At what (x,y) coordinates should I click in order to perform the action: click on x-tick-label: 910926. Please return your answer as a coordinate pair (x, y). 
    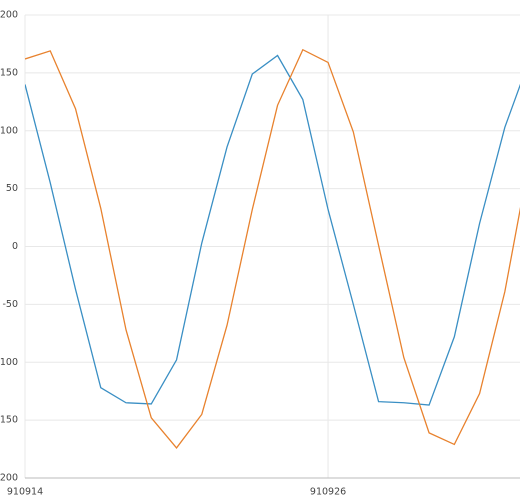
    Looking at the image, I should click on (328, 492).